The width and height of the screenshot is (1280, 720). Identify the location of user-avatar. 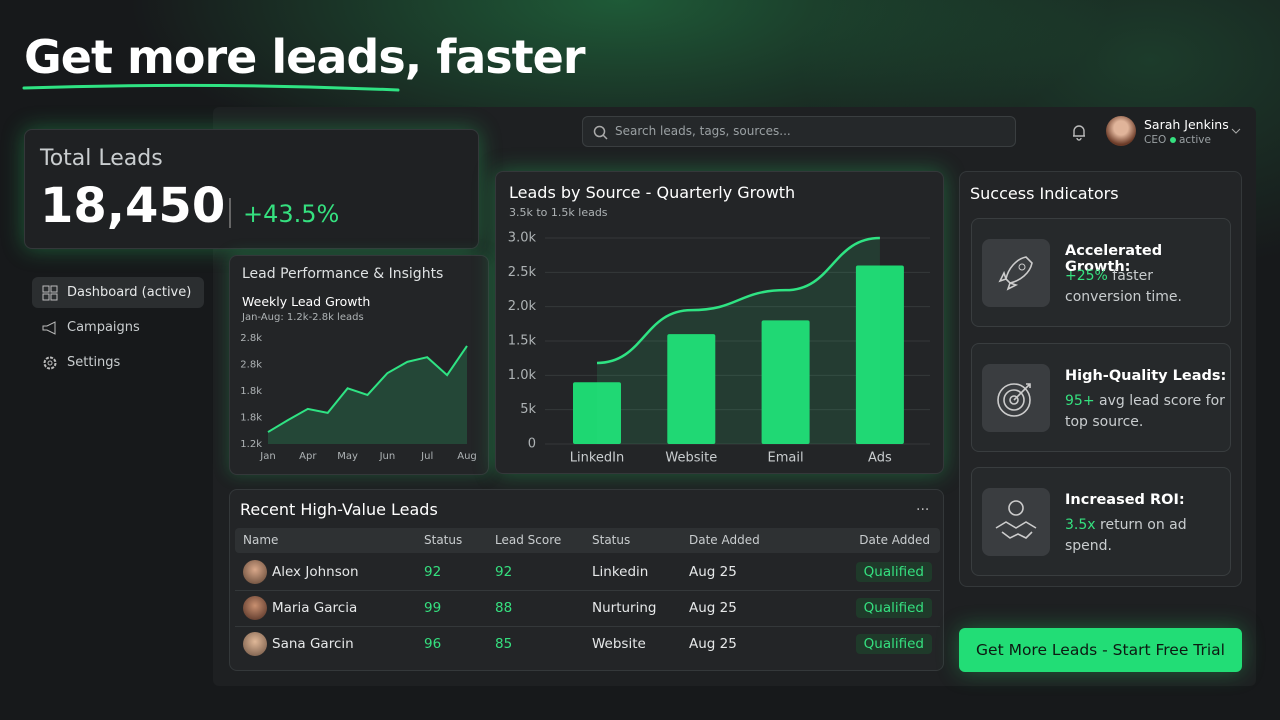
(1121, 131).